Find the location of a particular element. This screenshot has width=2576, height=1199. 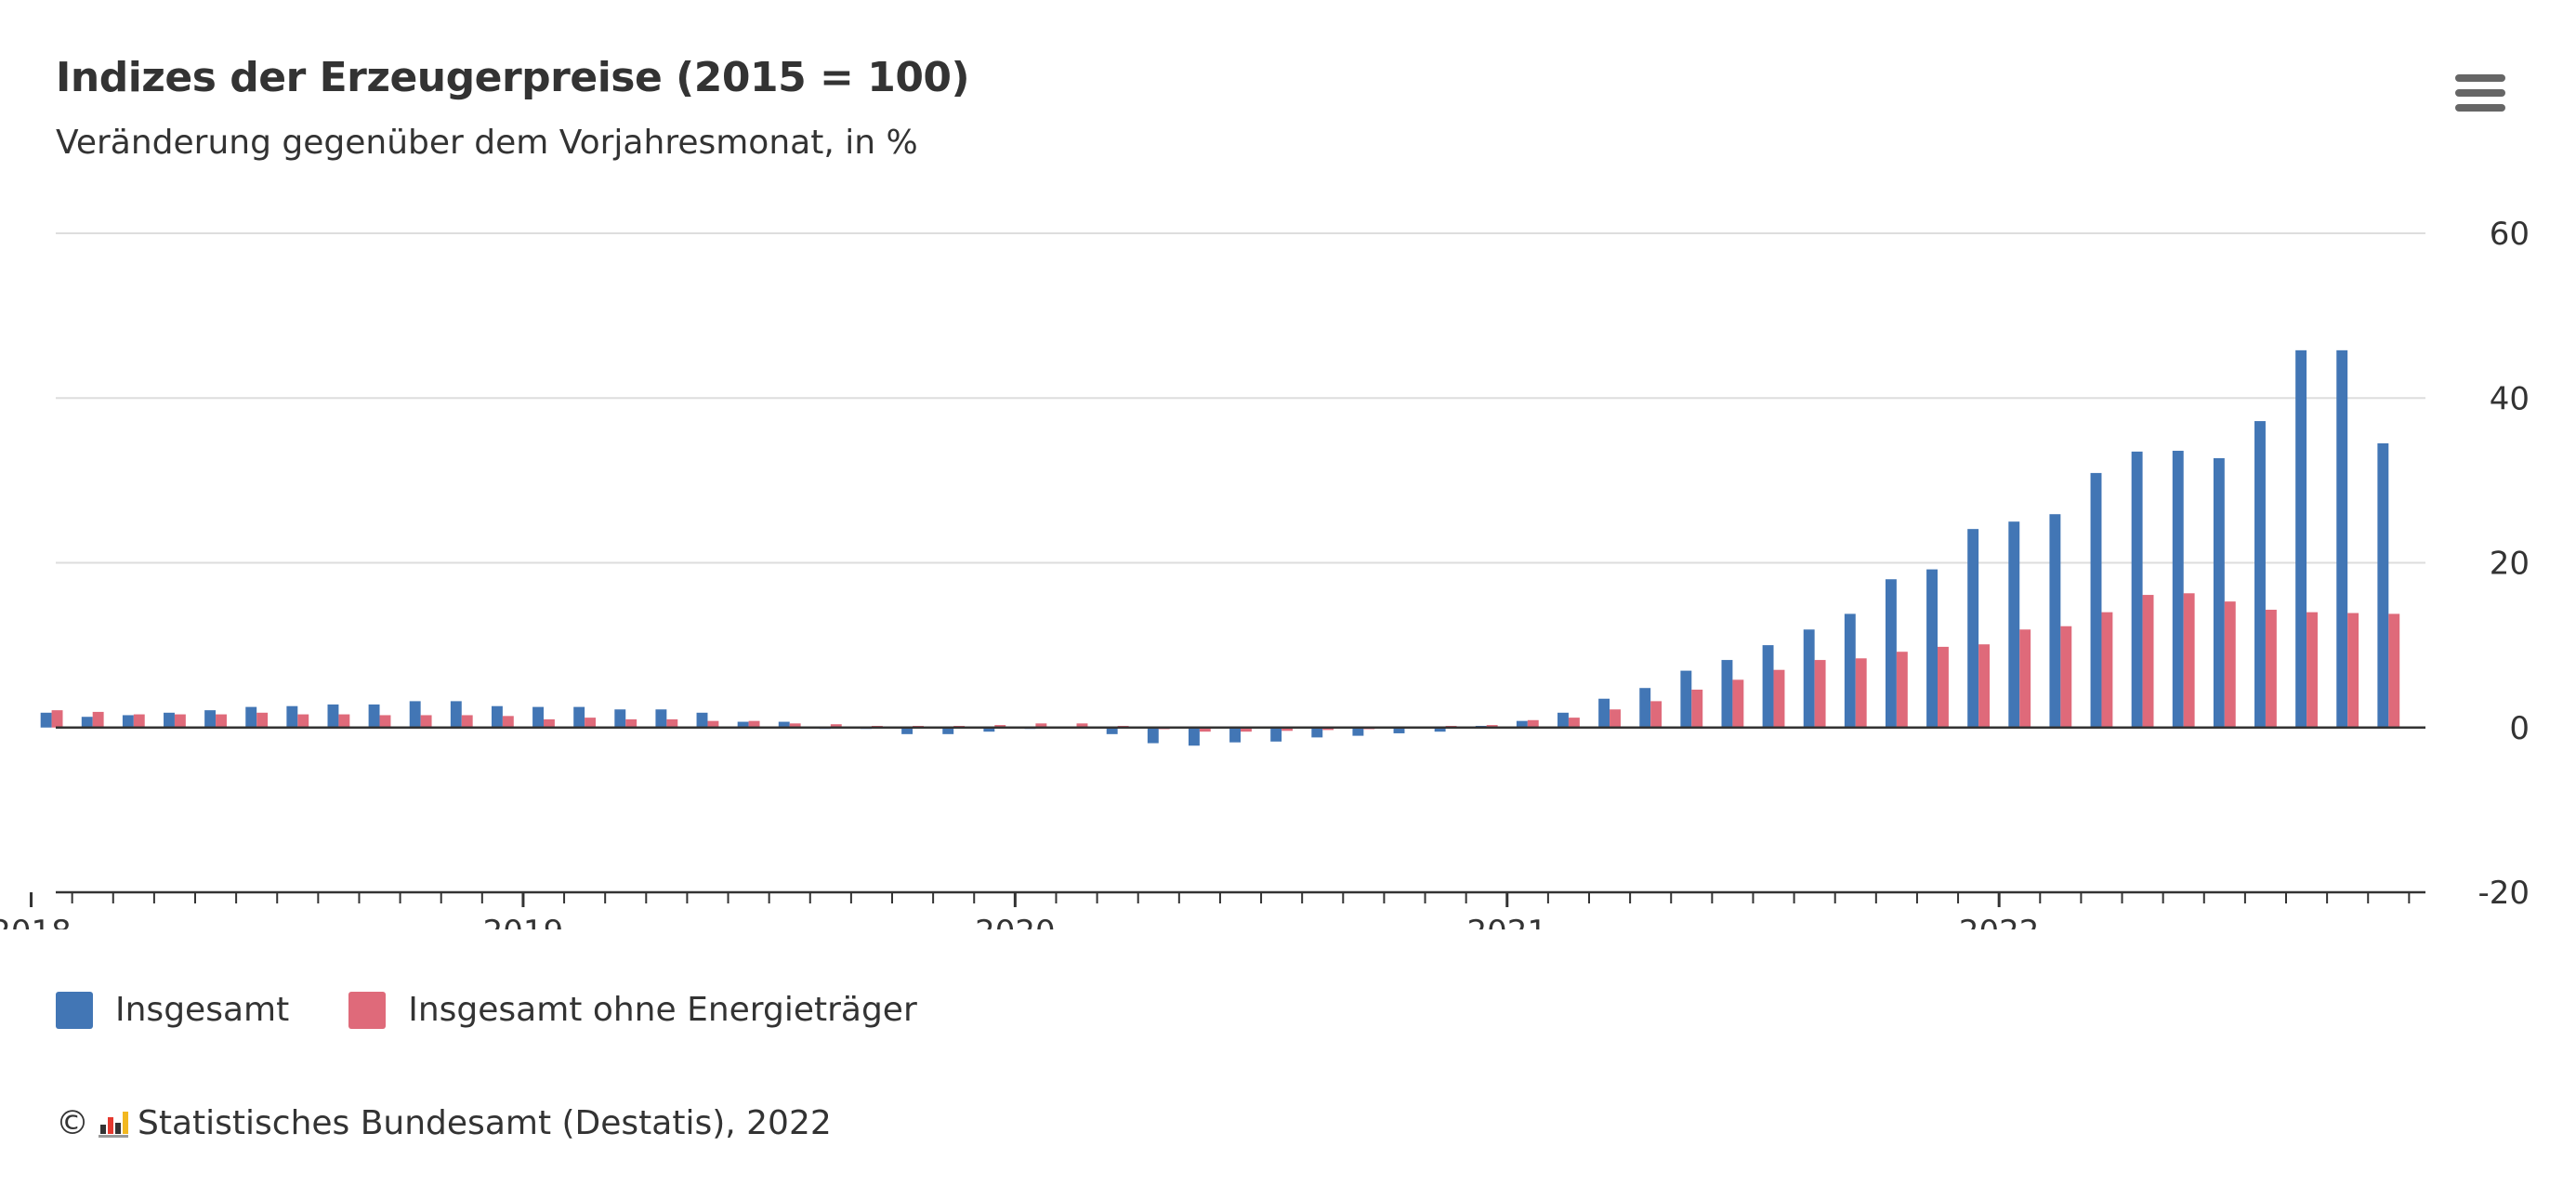

y-axis-labels: 60 40 20 0 -20 is located at coordinates (2503, 564).